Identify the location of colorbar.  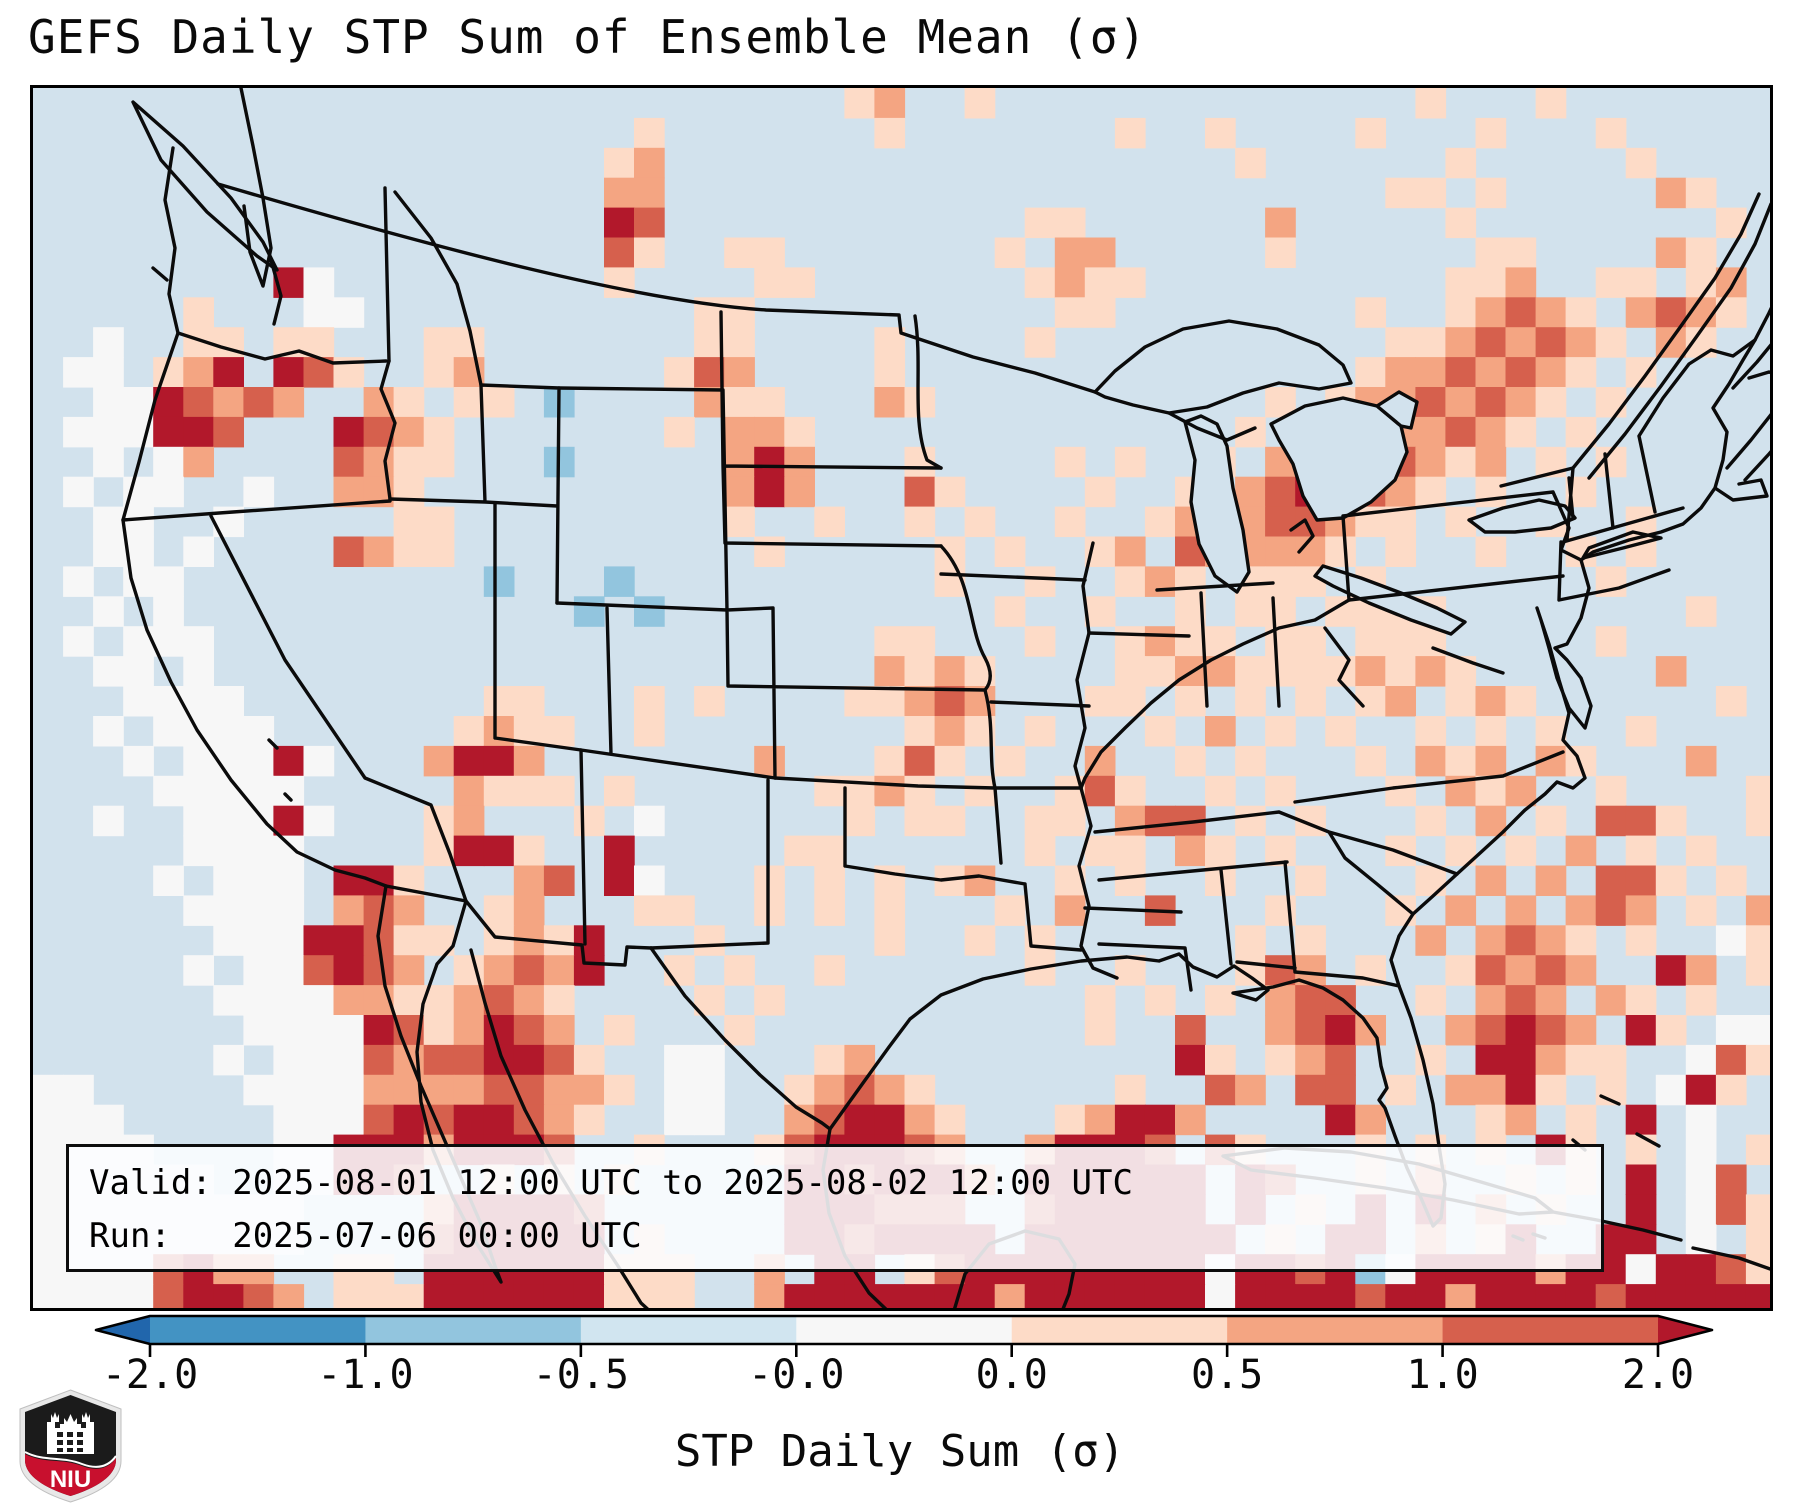
(904, 1335).